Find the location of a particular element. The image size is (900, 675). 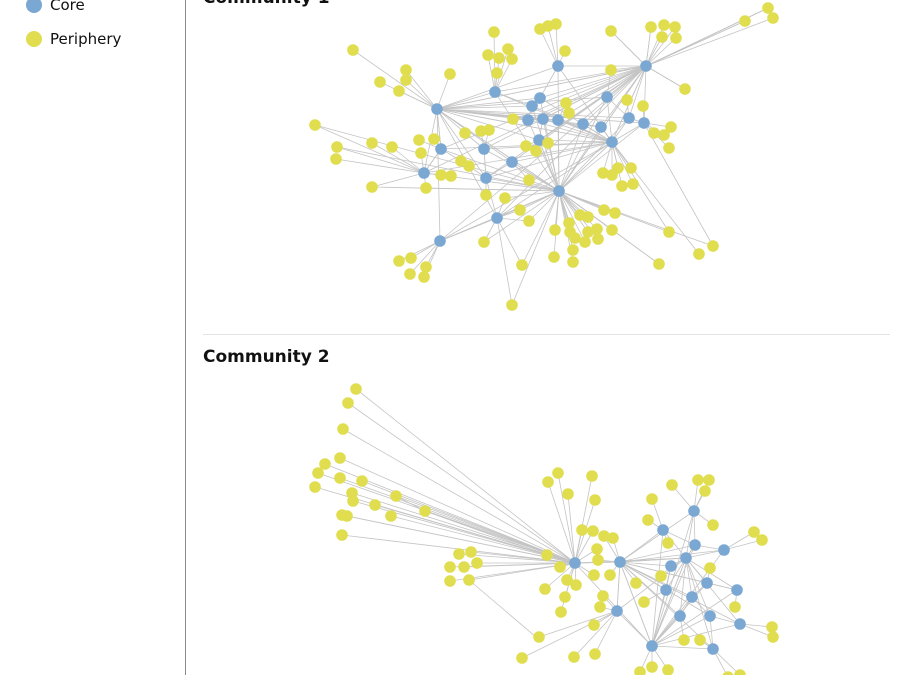

sidebar-divider is located at coordinates (185, 337).